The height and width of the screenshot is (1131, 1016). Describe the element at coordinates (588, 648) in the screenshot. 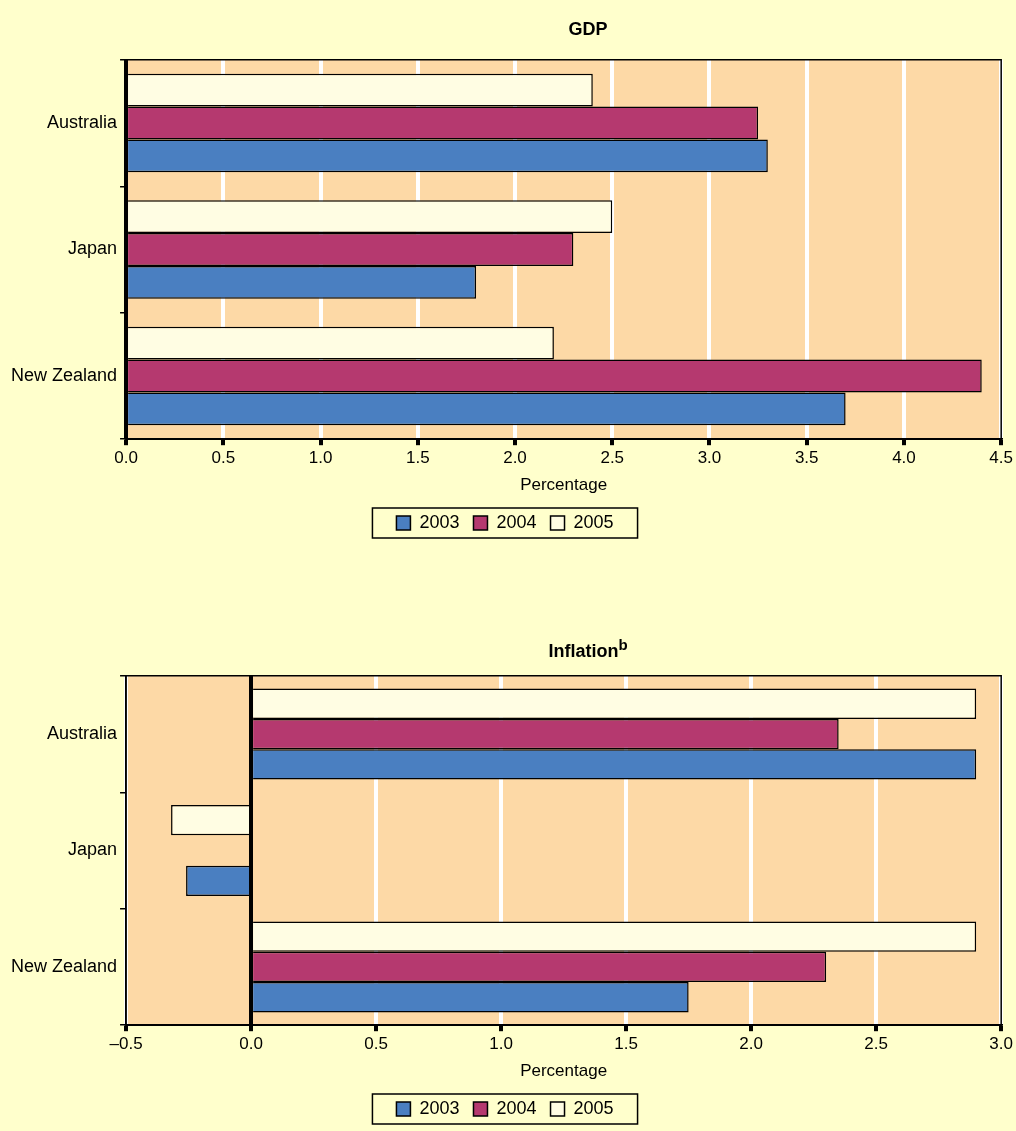

I see `chart-title: Inflation$^{b}$` at that location.